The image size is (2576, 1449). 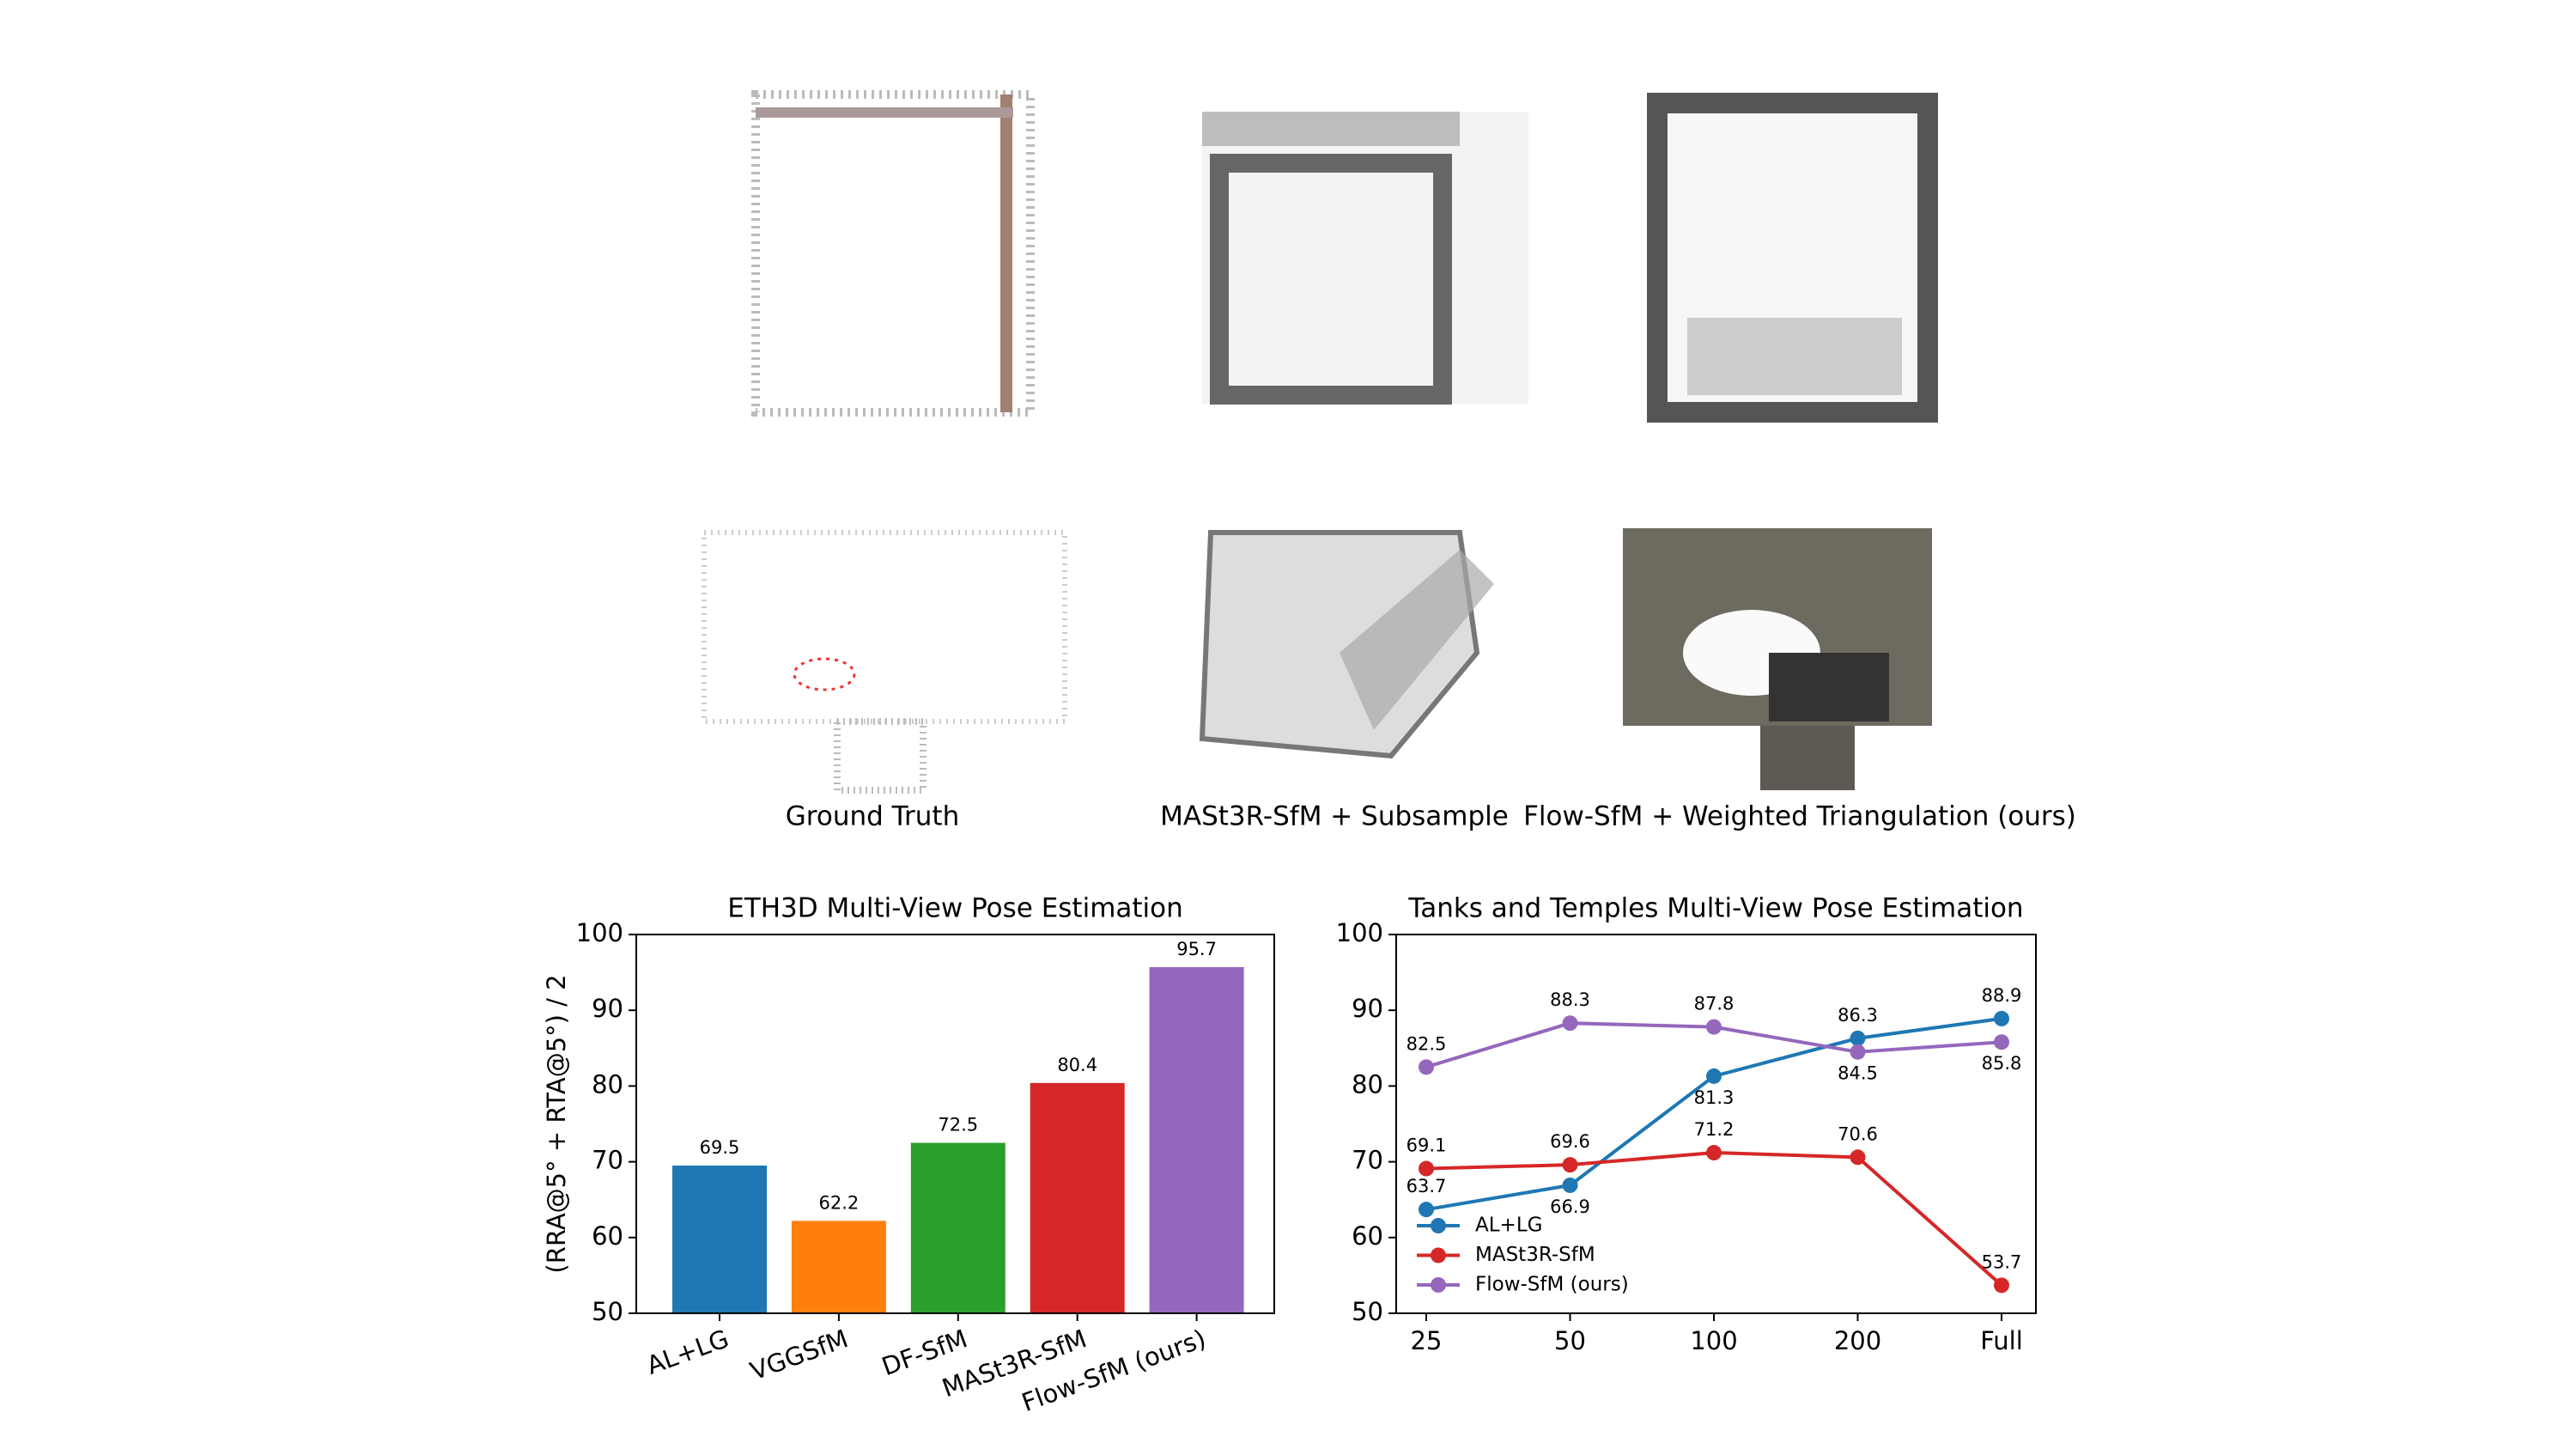 What do you see at coordinates (799, 1354) in the screenshot?
I see `x-tick-label: VGGSfM` at bounding box center [799, 1354].